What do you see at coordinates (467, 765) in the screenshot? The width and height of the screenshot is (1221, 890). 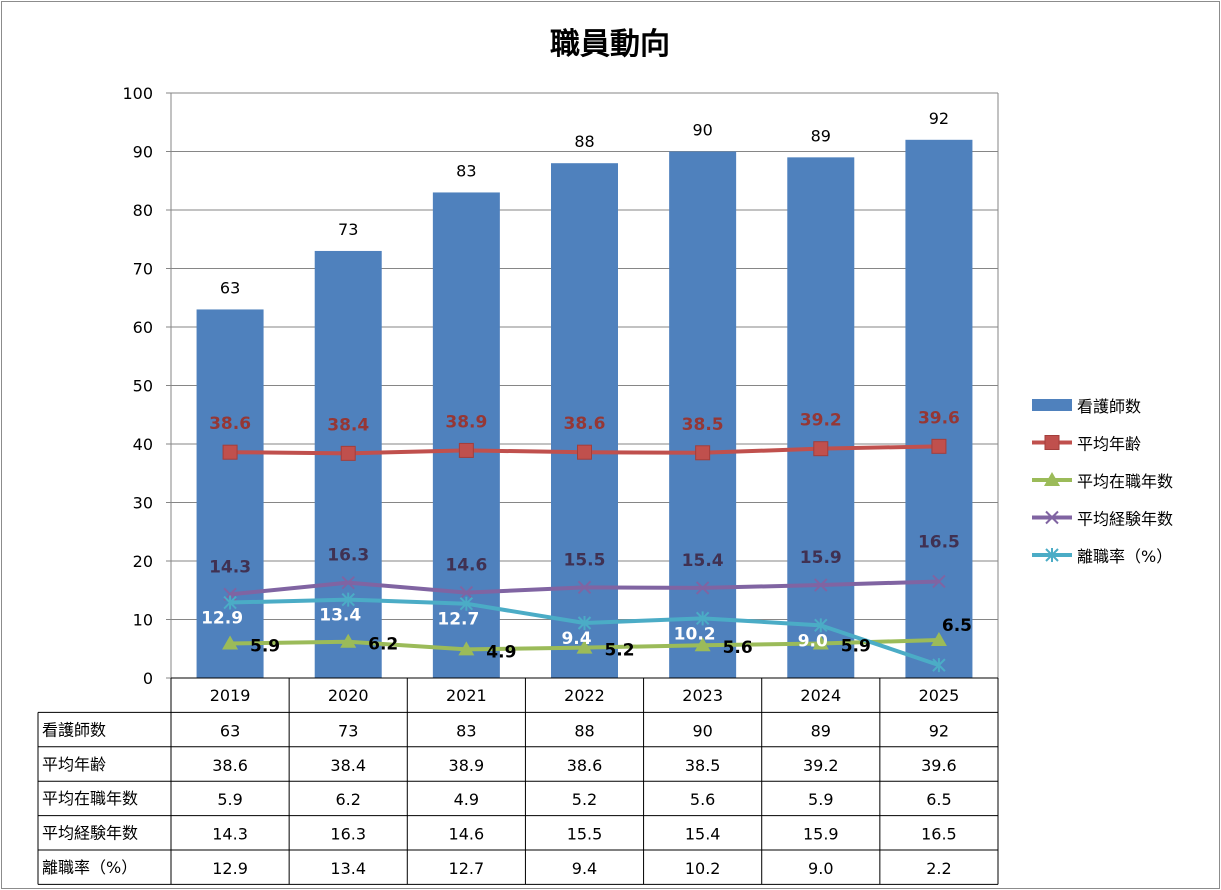 I see `table-cell: 38.9` at bounding box center [467, 765].